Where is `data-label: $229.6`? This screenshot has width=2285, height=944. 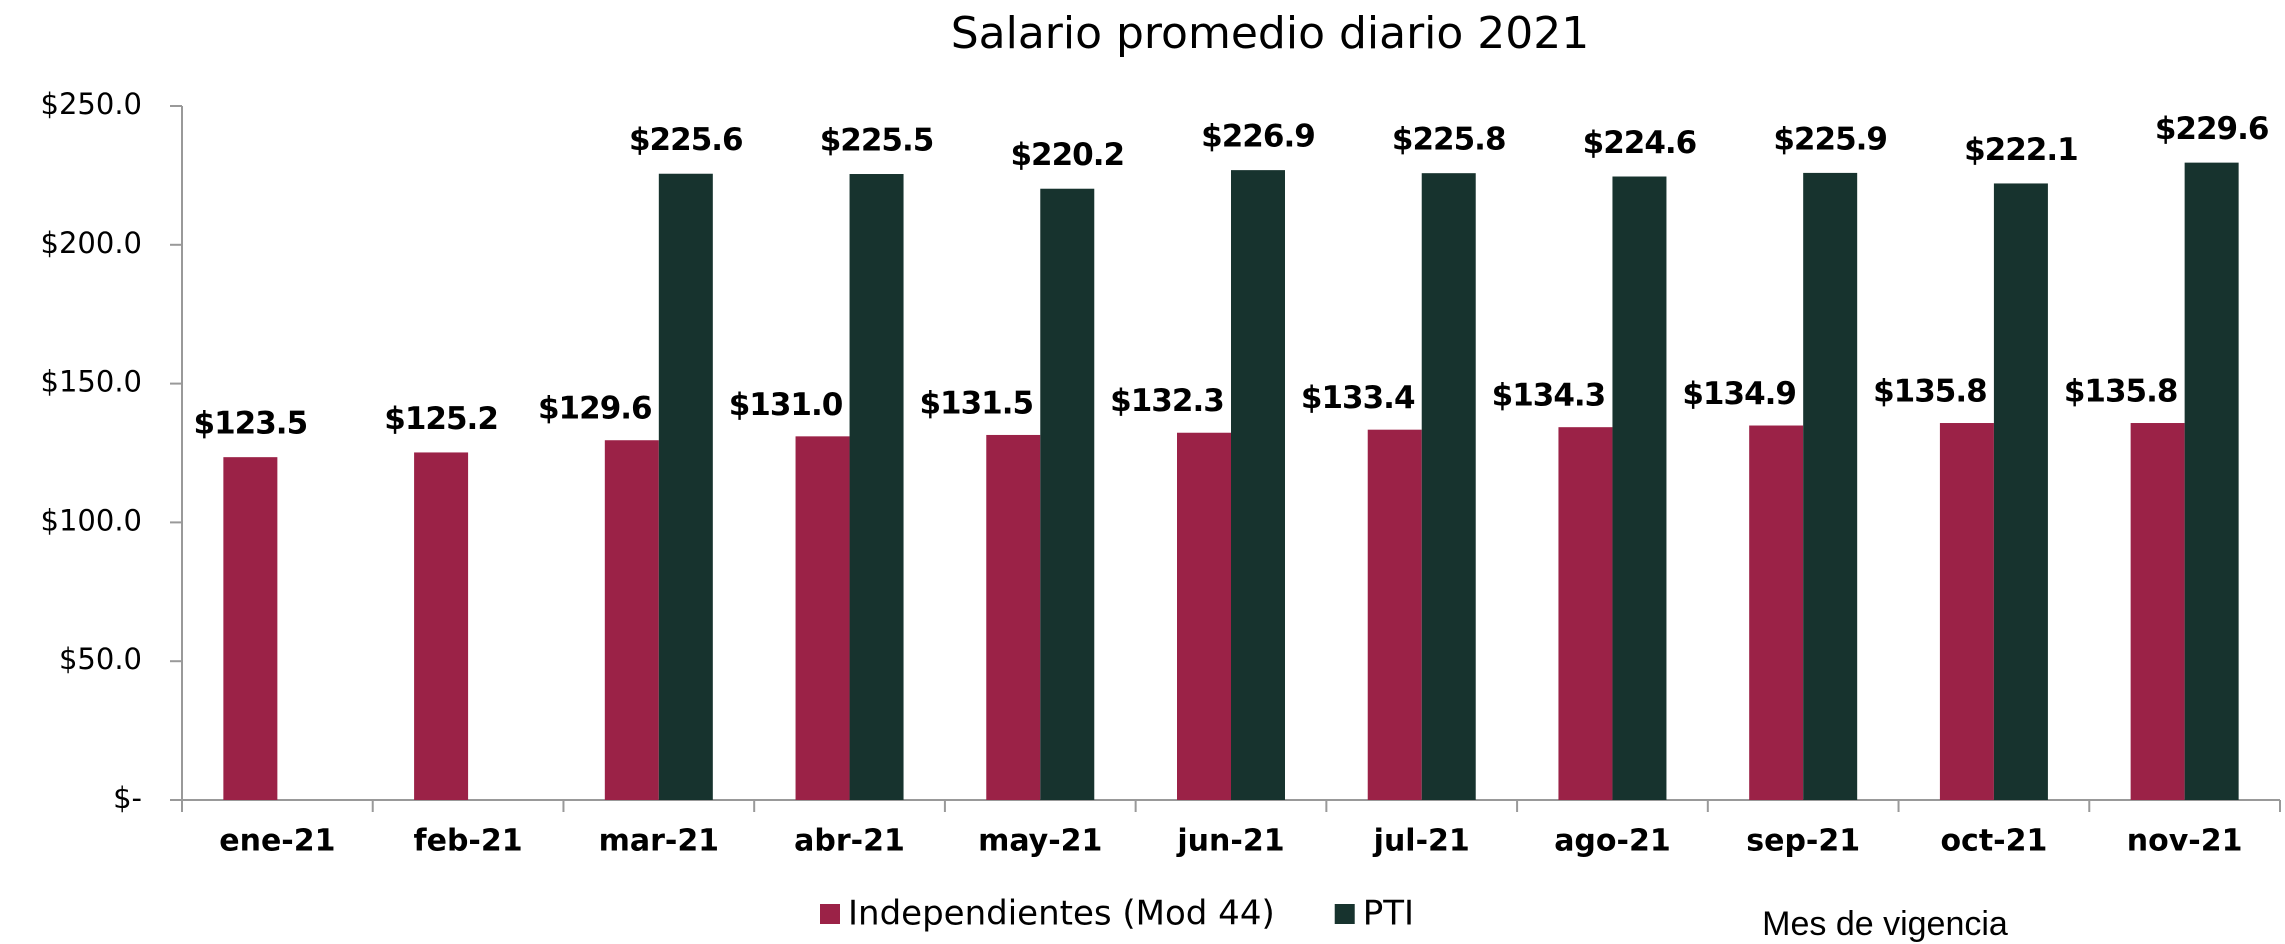 data-label: $229.6 is located at coordinates (2212, 129).